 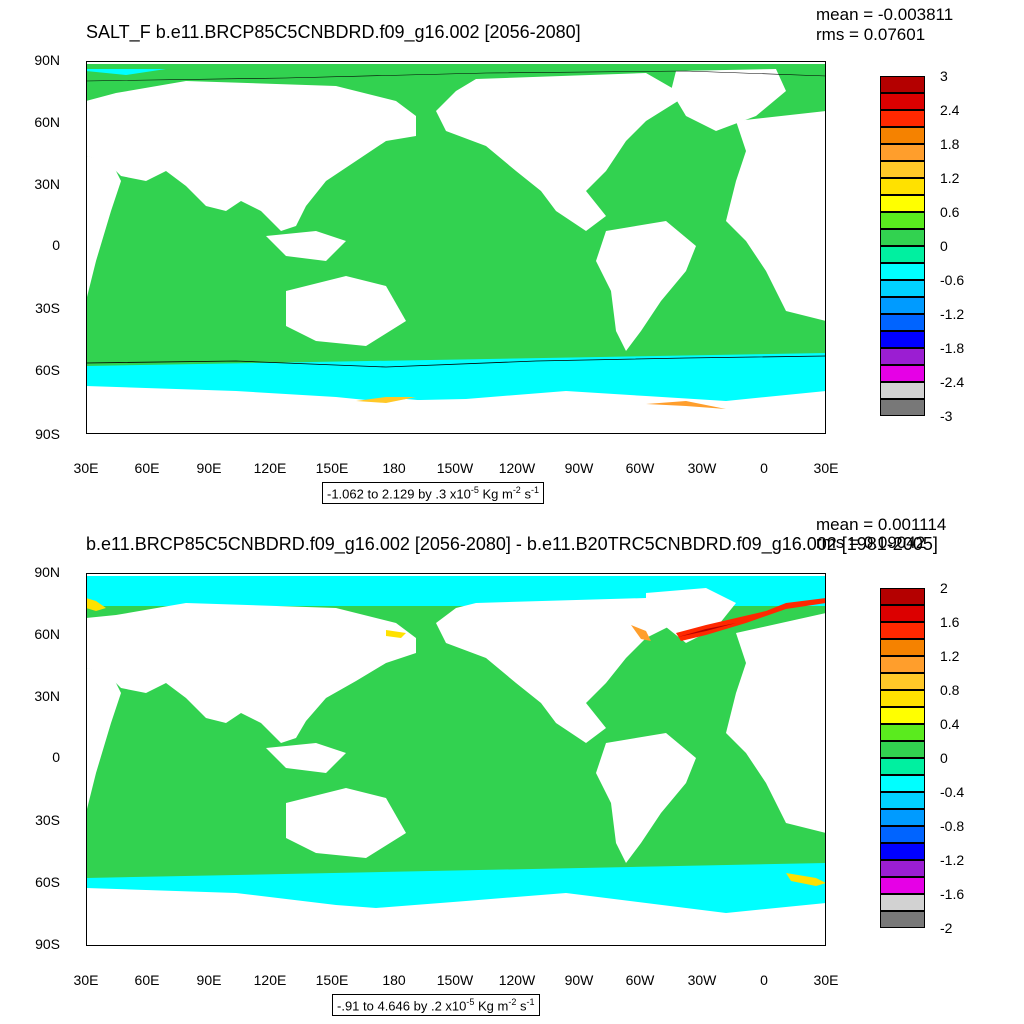 What do you see at coordinates (147, 980) in the screenshot?
I see `lon-label: 60E` at bounding box center [147, 980].